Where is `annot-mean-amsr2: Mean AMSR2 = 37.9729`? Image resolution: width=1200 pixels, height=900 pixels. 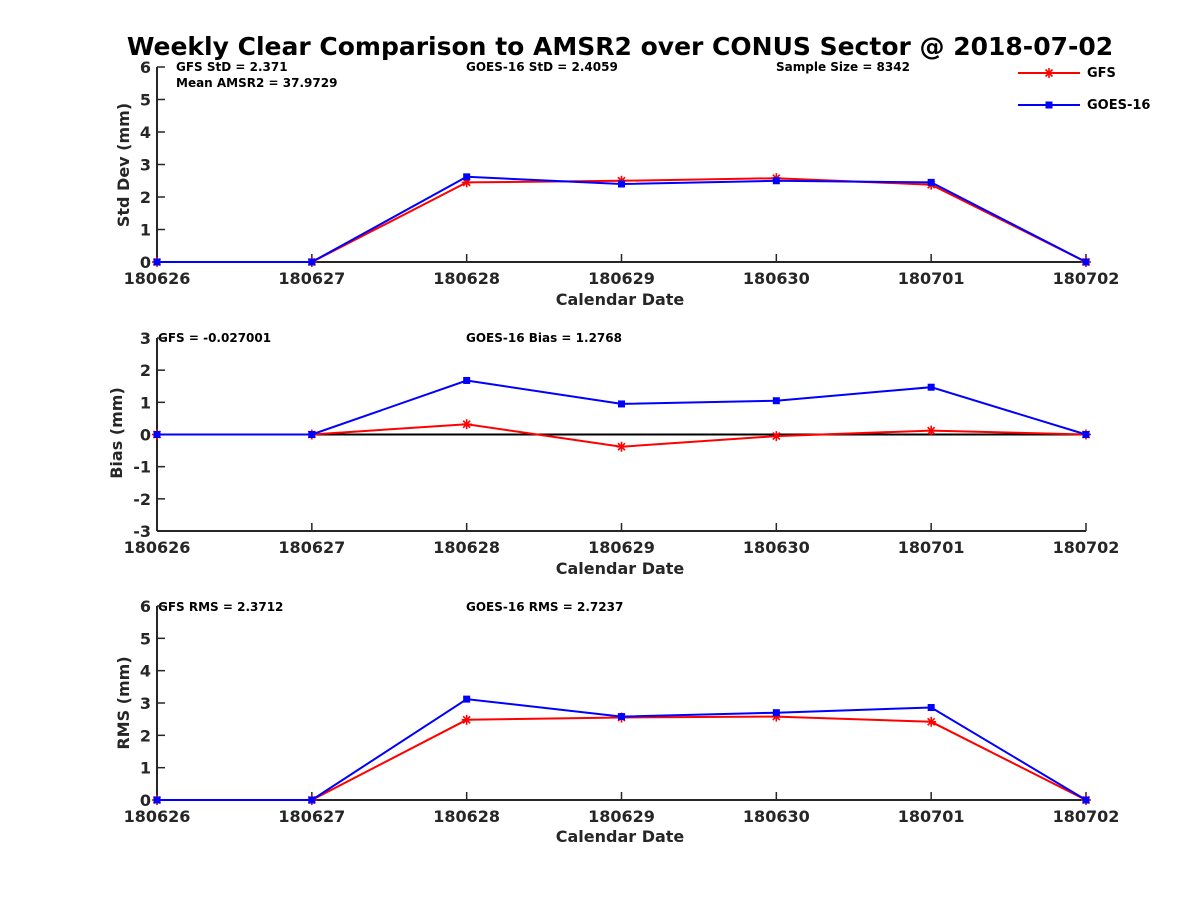 annot-mean-amsr2: Mean AMSR2 = 37.9729 is located at coordinates (256, 83).